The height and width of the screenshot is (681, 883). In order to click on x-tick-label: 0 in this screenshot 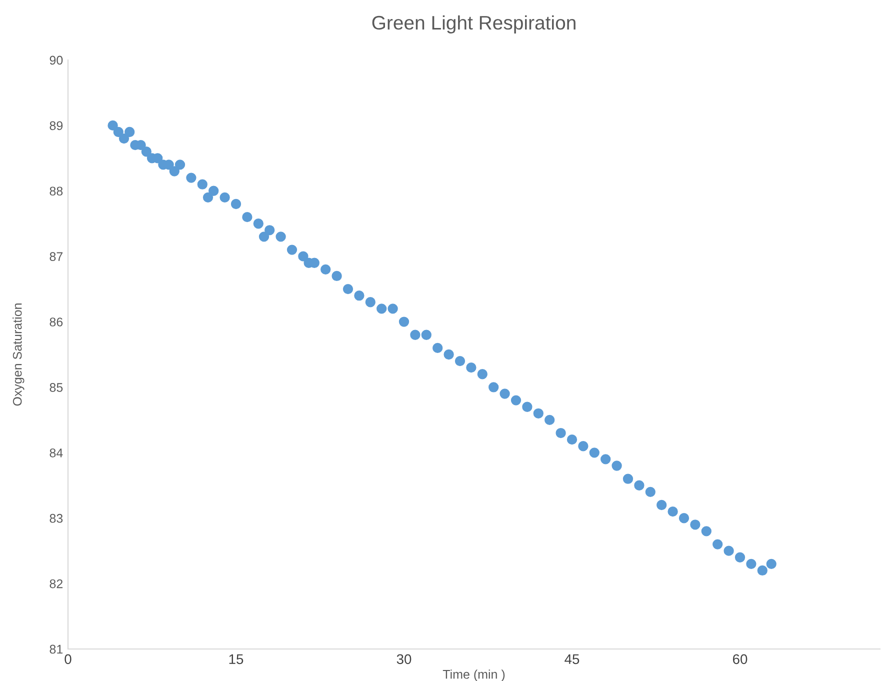, I will do `click(68, 659)`.